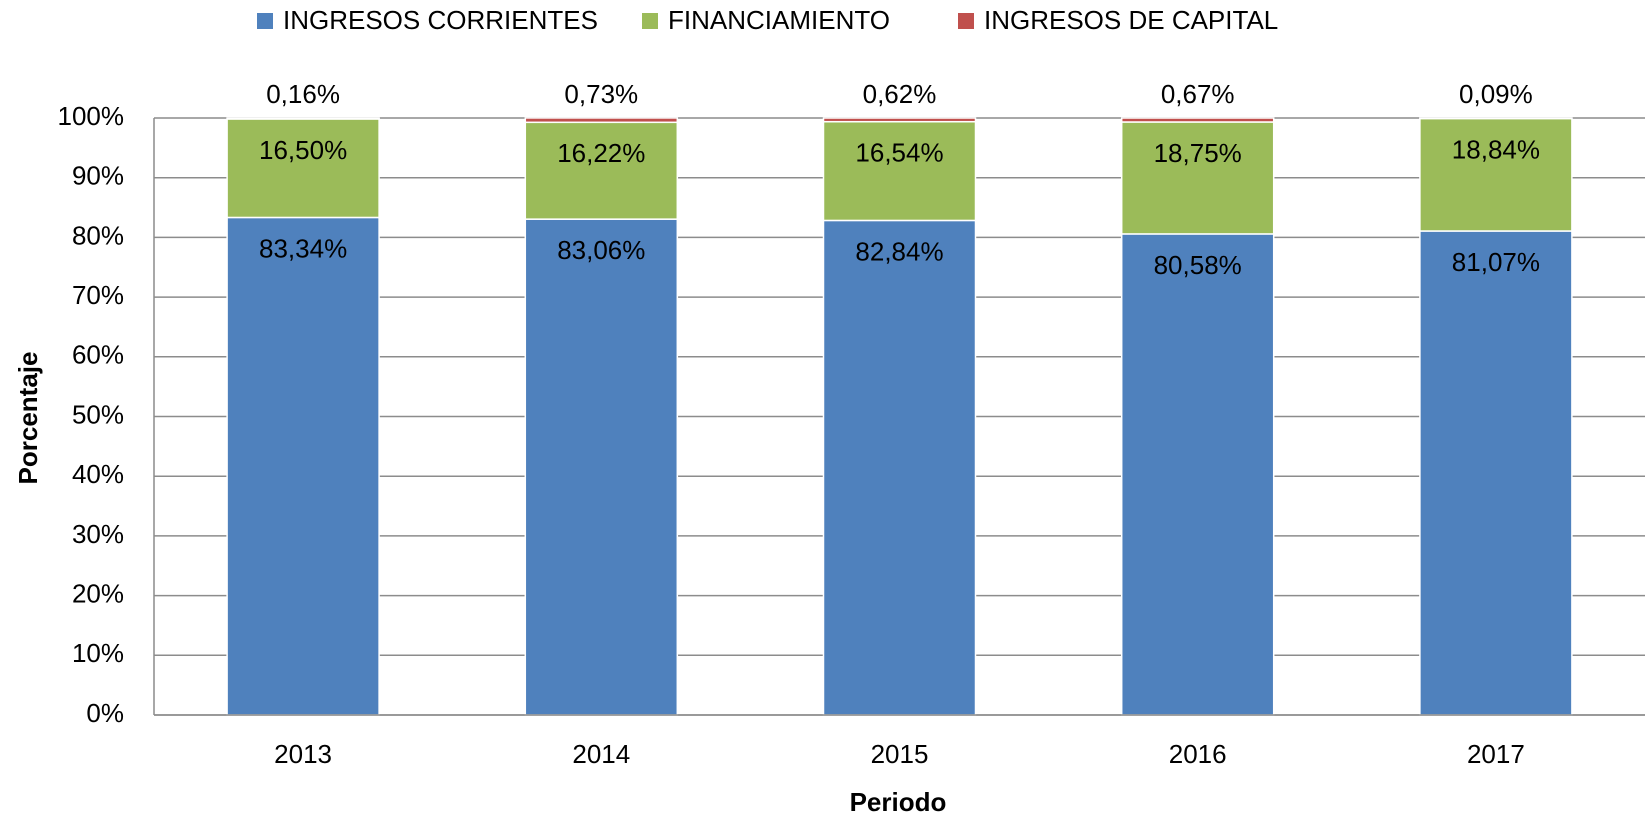 This screenshot has height=818, width=1645. I want to click on y-tick-label: 10%, so click(98, 653).